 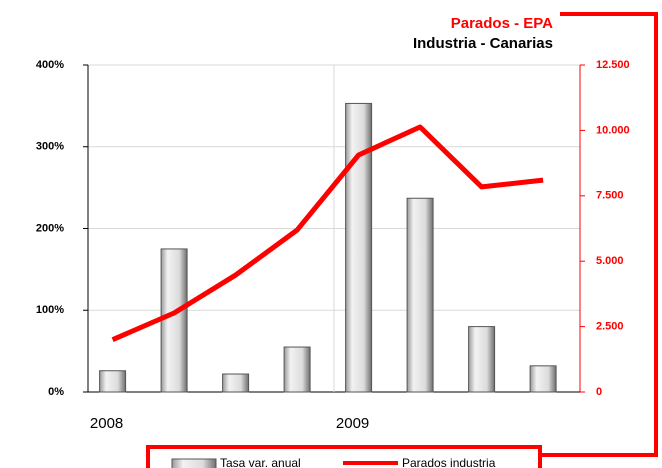 What do you see at coordinates (449, 462) in the screenshot?
I see `legend-label: Parados industria` at bounding box center [449, 462].